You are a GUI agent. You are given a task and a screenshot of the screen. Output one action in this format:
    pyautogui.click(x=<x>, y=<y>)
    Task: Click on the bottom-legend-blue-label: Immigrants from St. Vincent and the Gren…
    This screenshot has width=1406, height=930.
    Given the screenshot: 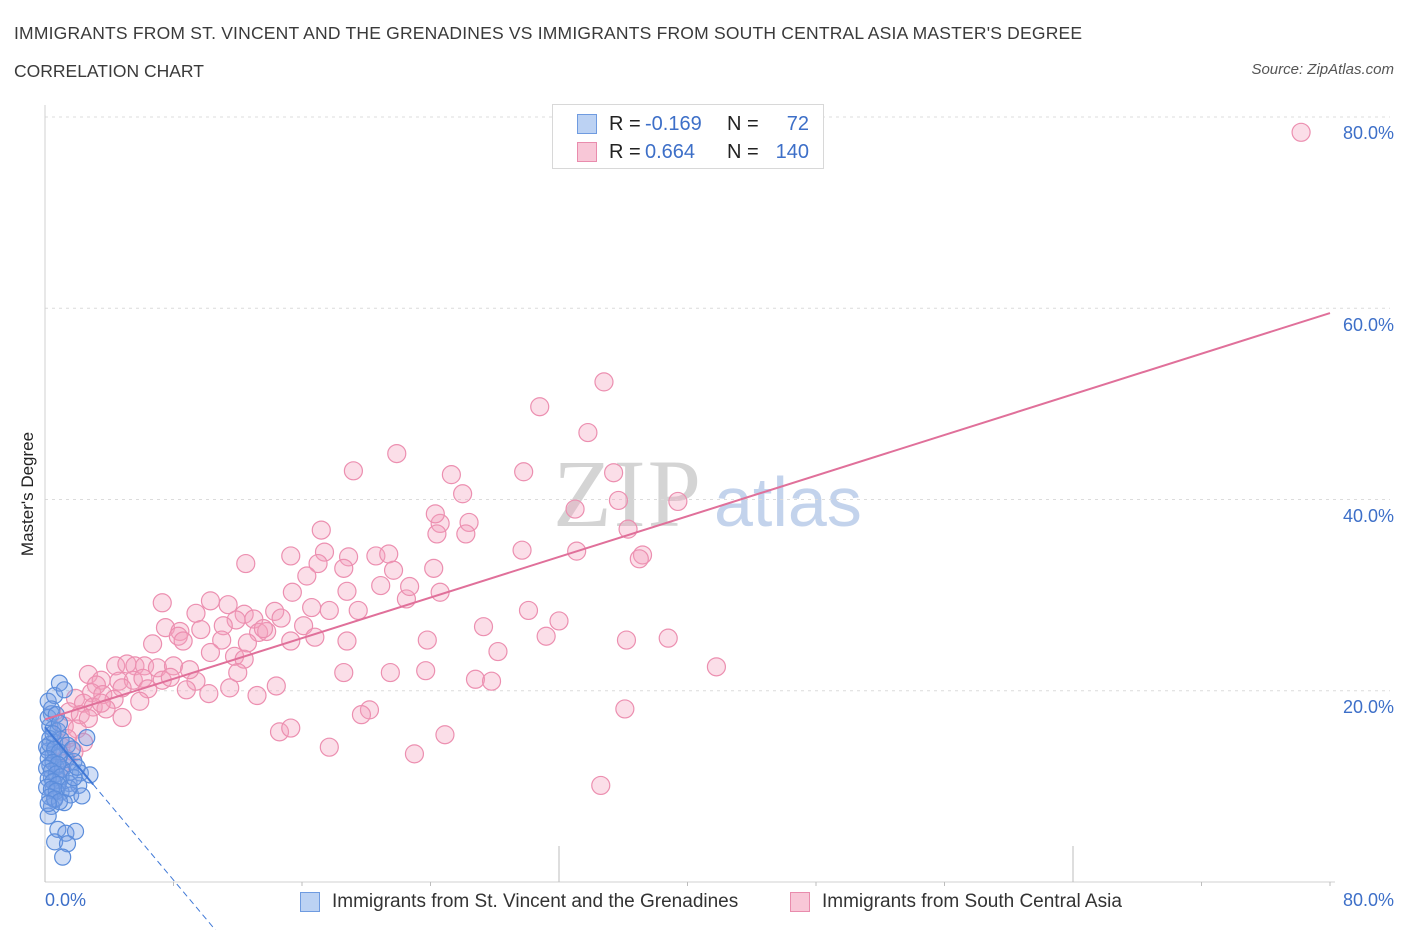 What is the action you would take?
    pyautogui.click(x=535, y=901)
    